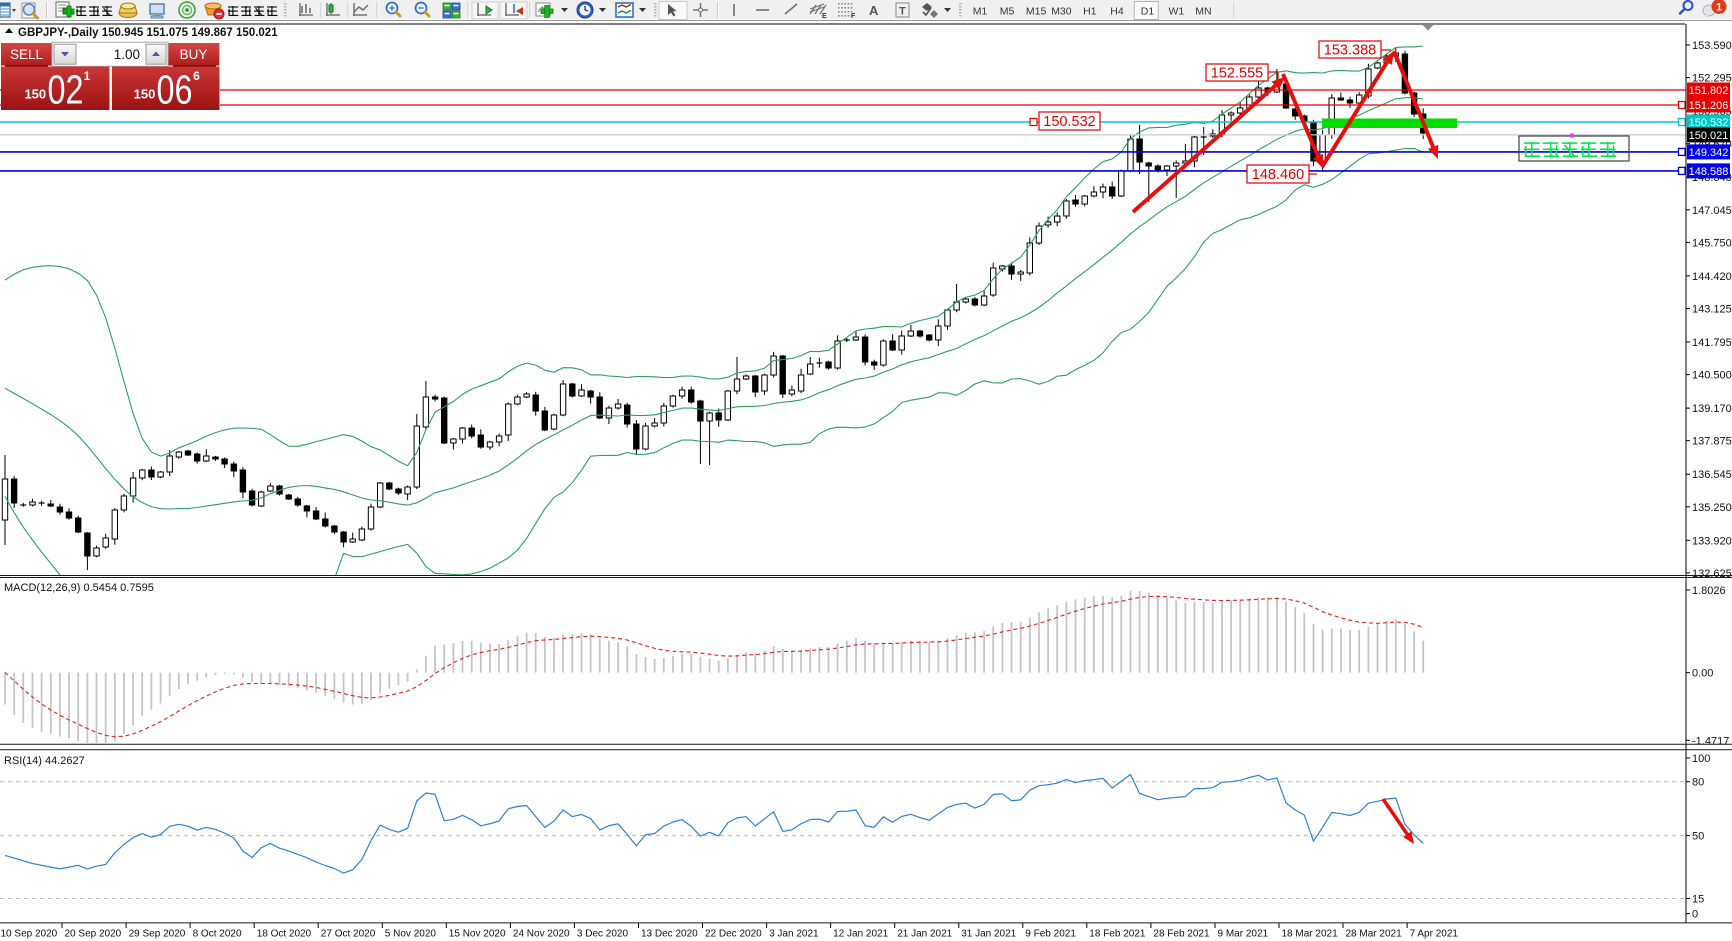 Image resolution: width=1732 pixels, height=941 pixels. Describe the element at coordinates (27, 54) in the screenshot. I see `svg-text: SELL` at that location.